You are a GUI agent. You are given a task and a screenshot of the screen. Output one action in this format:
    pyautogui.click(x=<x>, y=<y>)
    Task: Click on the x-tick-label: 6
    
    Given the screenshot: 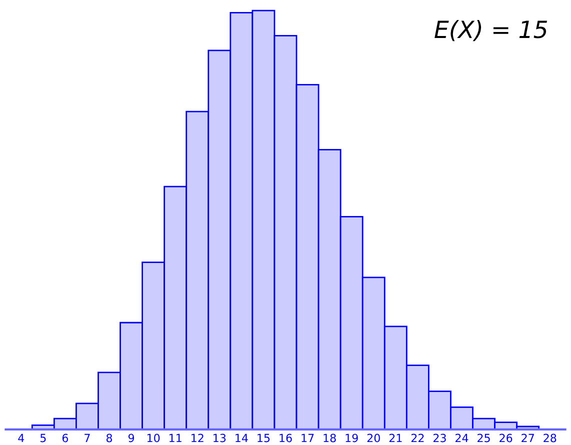 What is the action you would take?
    pyautogui.click(x=65, y=438)
    